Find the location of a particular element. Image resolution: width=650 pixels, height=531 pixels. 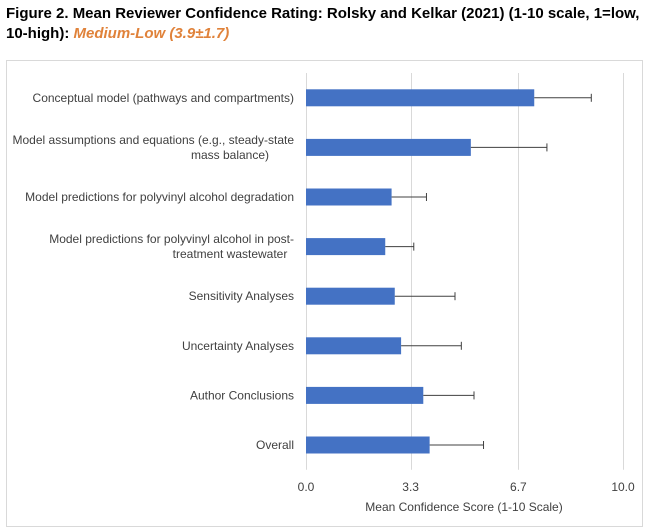

x-tick-label: 6.7 is located at coordinates (518, 487).